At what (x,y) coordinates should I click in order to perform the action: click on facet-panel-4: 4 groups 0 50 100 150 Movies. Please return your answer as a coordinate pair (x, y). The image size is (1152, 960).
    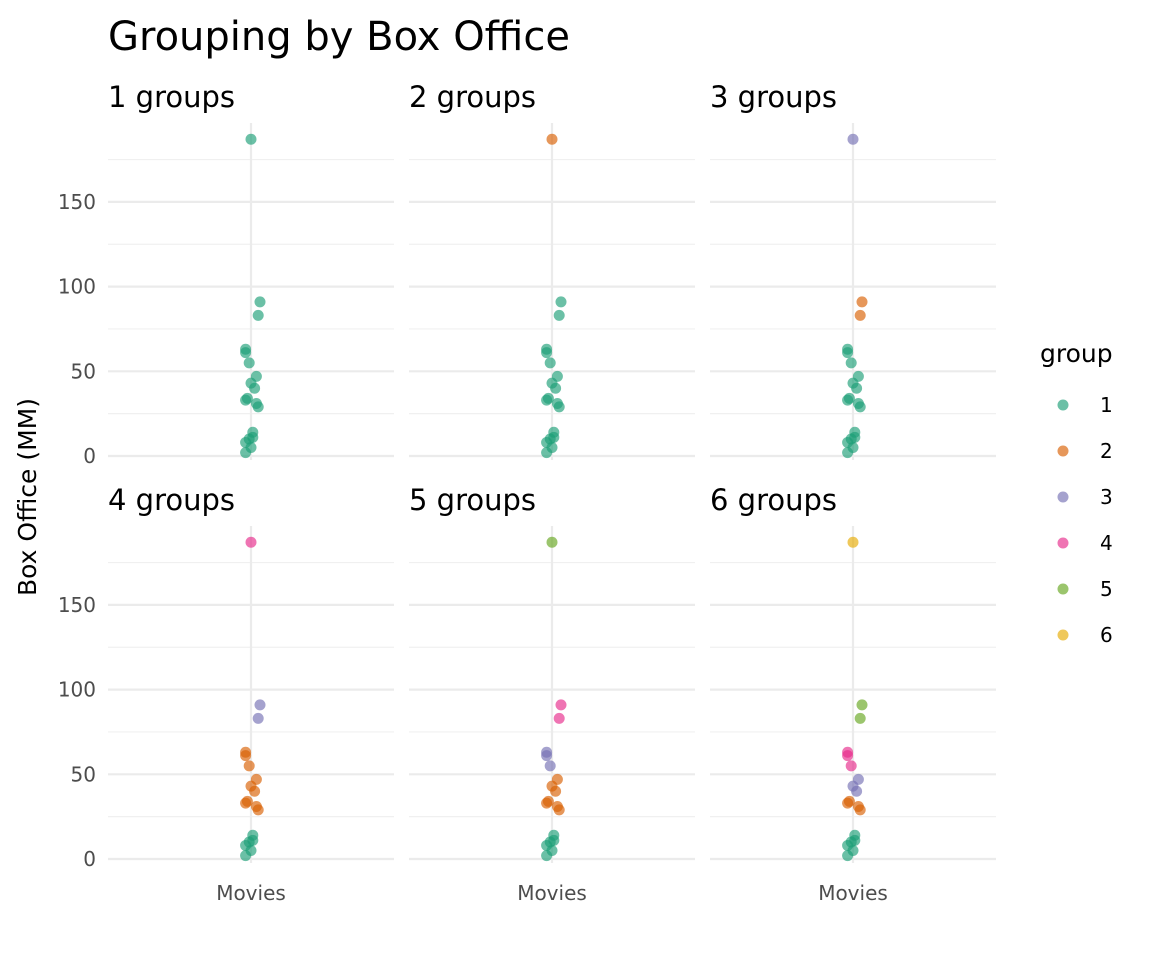
    Looking at the image, I should click on (226, 694).